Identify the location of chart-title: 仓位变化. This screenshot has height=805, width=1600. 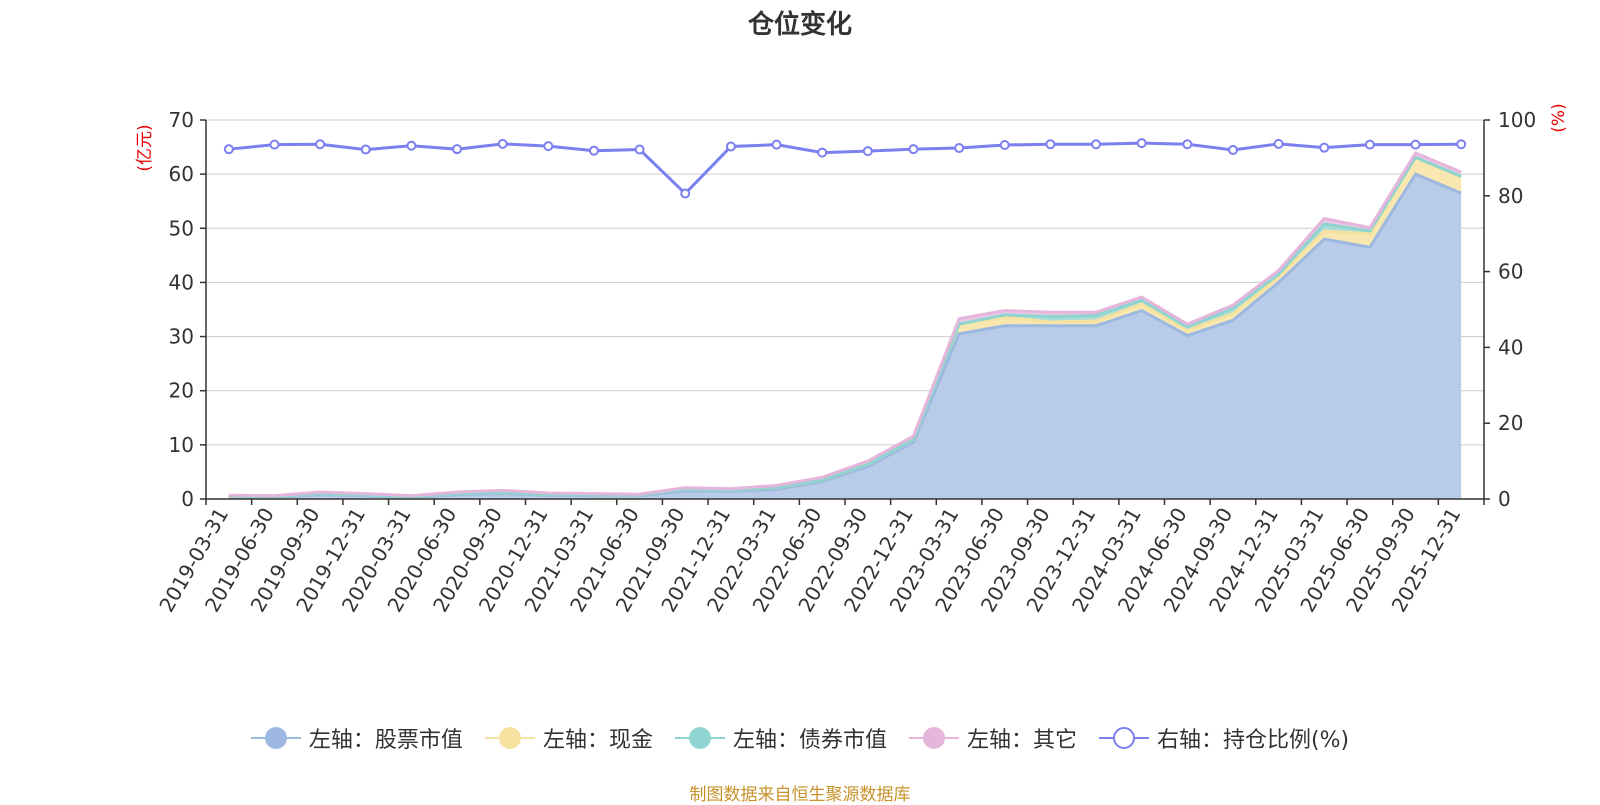
(799, 25).